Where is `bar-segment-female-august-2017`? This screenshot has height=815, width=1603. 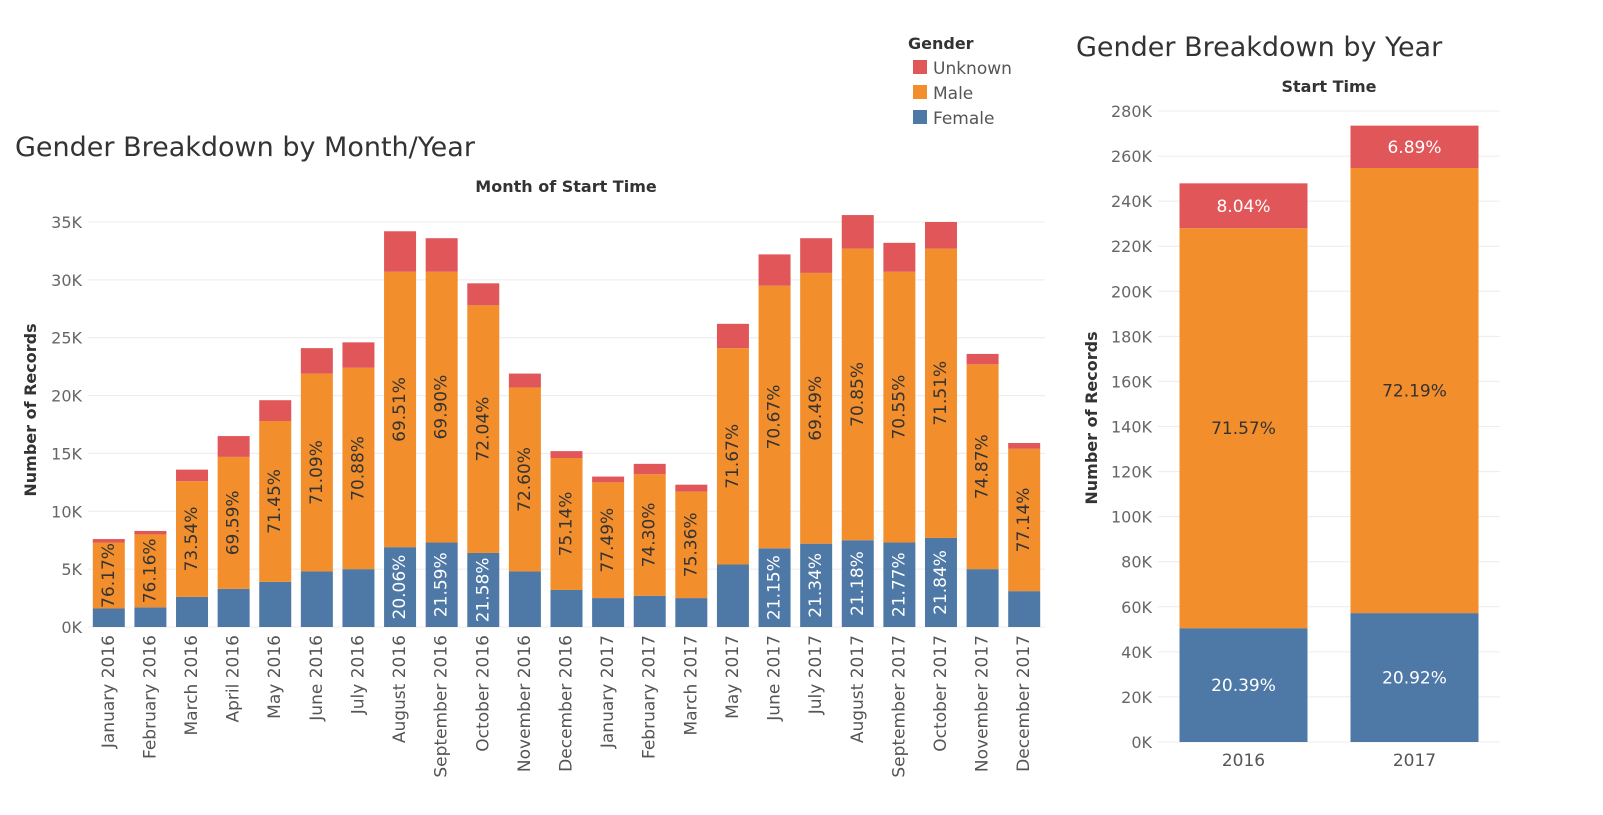
bar-segment-female-august-2017 is located at coordinates (857, 583).